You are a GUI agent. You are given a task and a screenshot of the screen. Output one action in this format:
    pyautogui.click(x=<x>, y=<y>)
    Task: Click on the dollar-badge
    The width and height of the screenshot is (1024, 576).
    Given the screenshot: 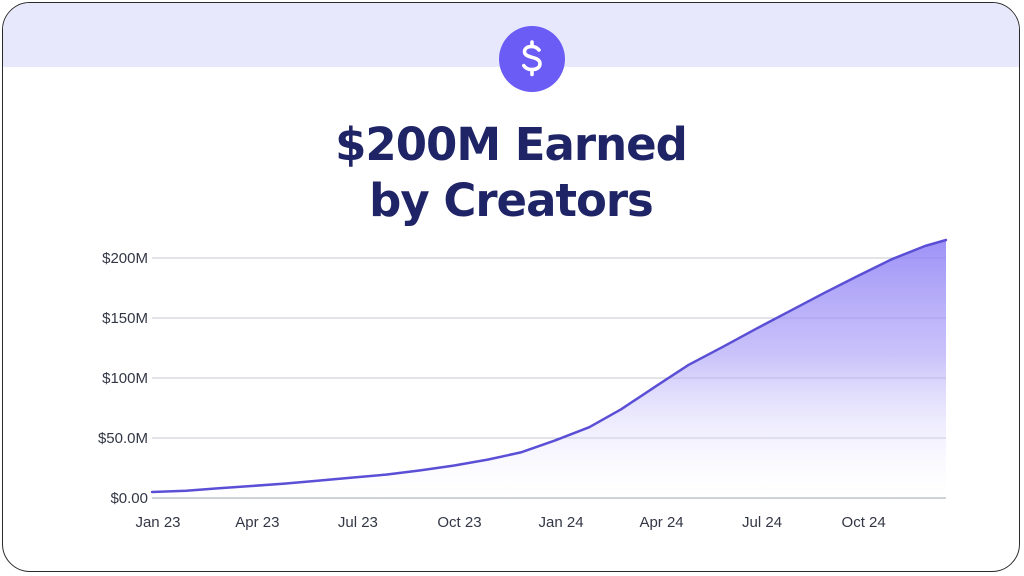 What is the action you would take?
    pyautogui.click(x=532, y=59)
    